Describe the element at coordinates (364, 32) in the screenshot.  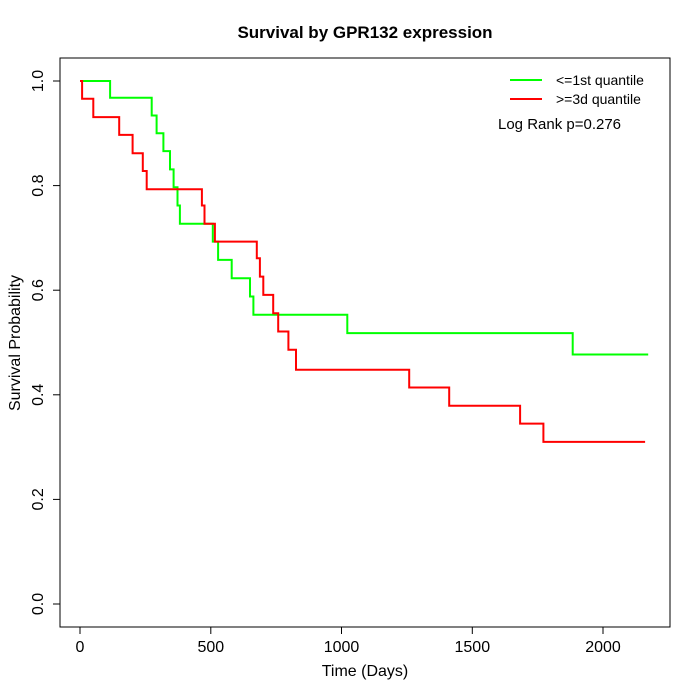
I see `chart-title: Survival by GPR132 expression` at that location.